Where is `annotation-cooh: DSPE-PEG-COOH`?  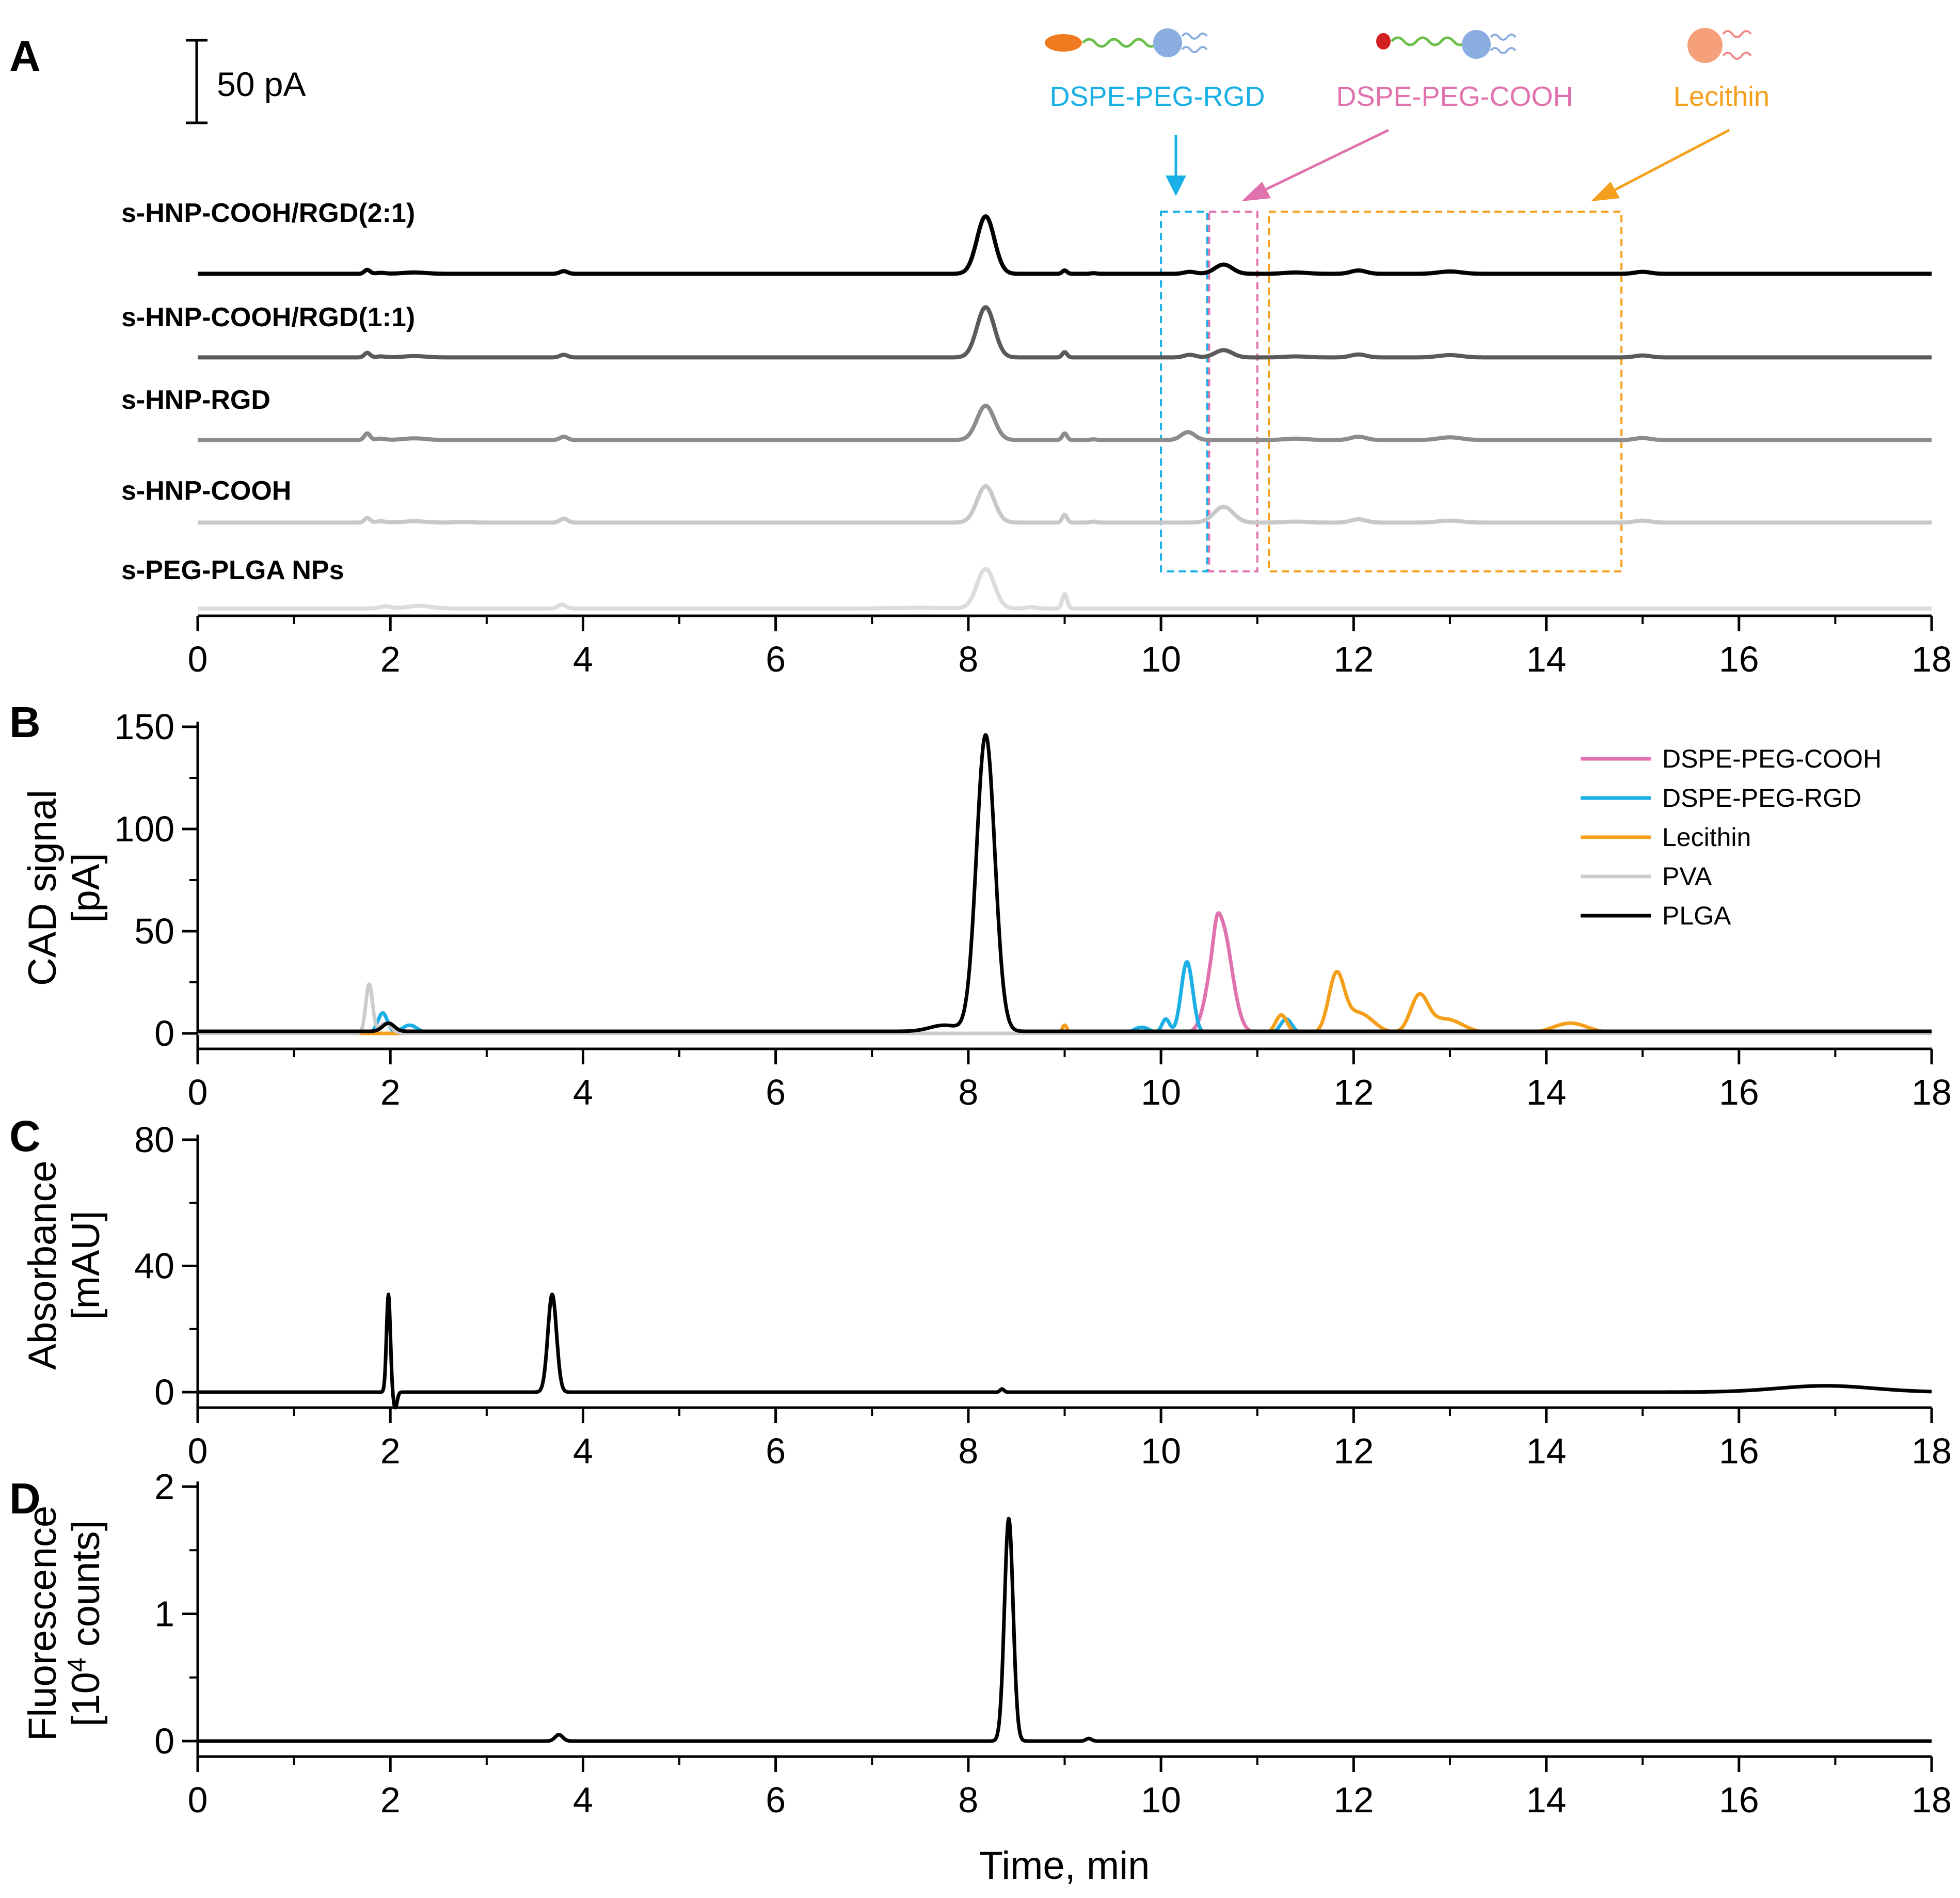
annotation-cooh: DSPE-PEG-COOH is located at coordinates (1407, 115).